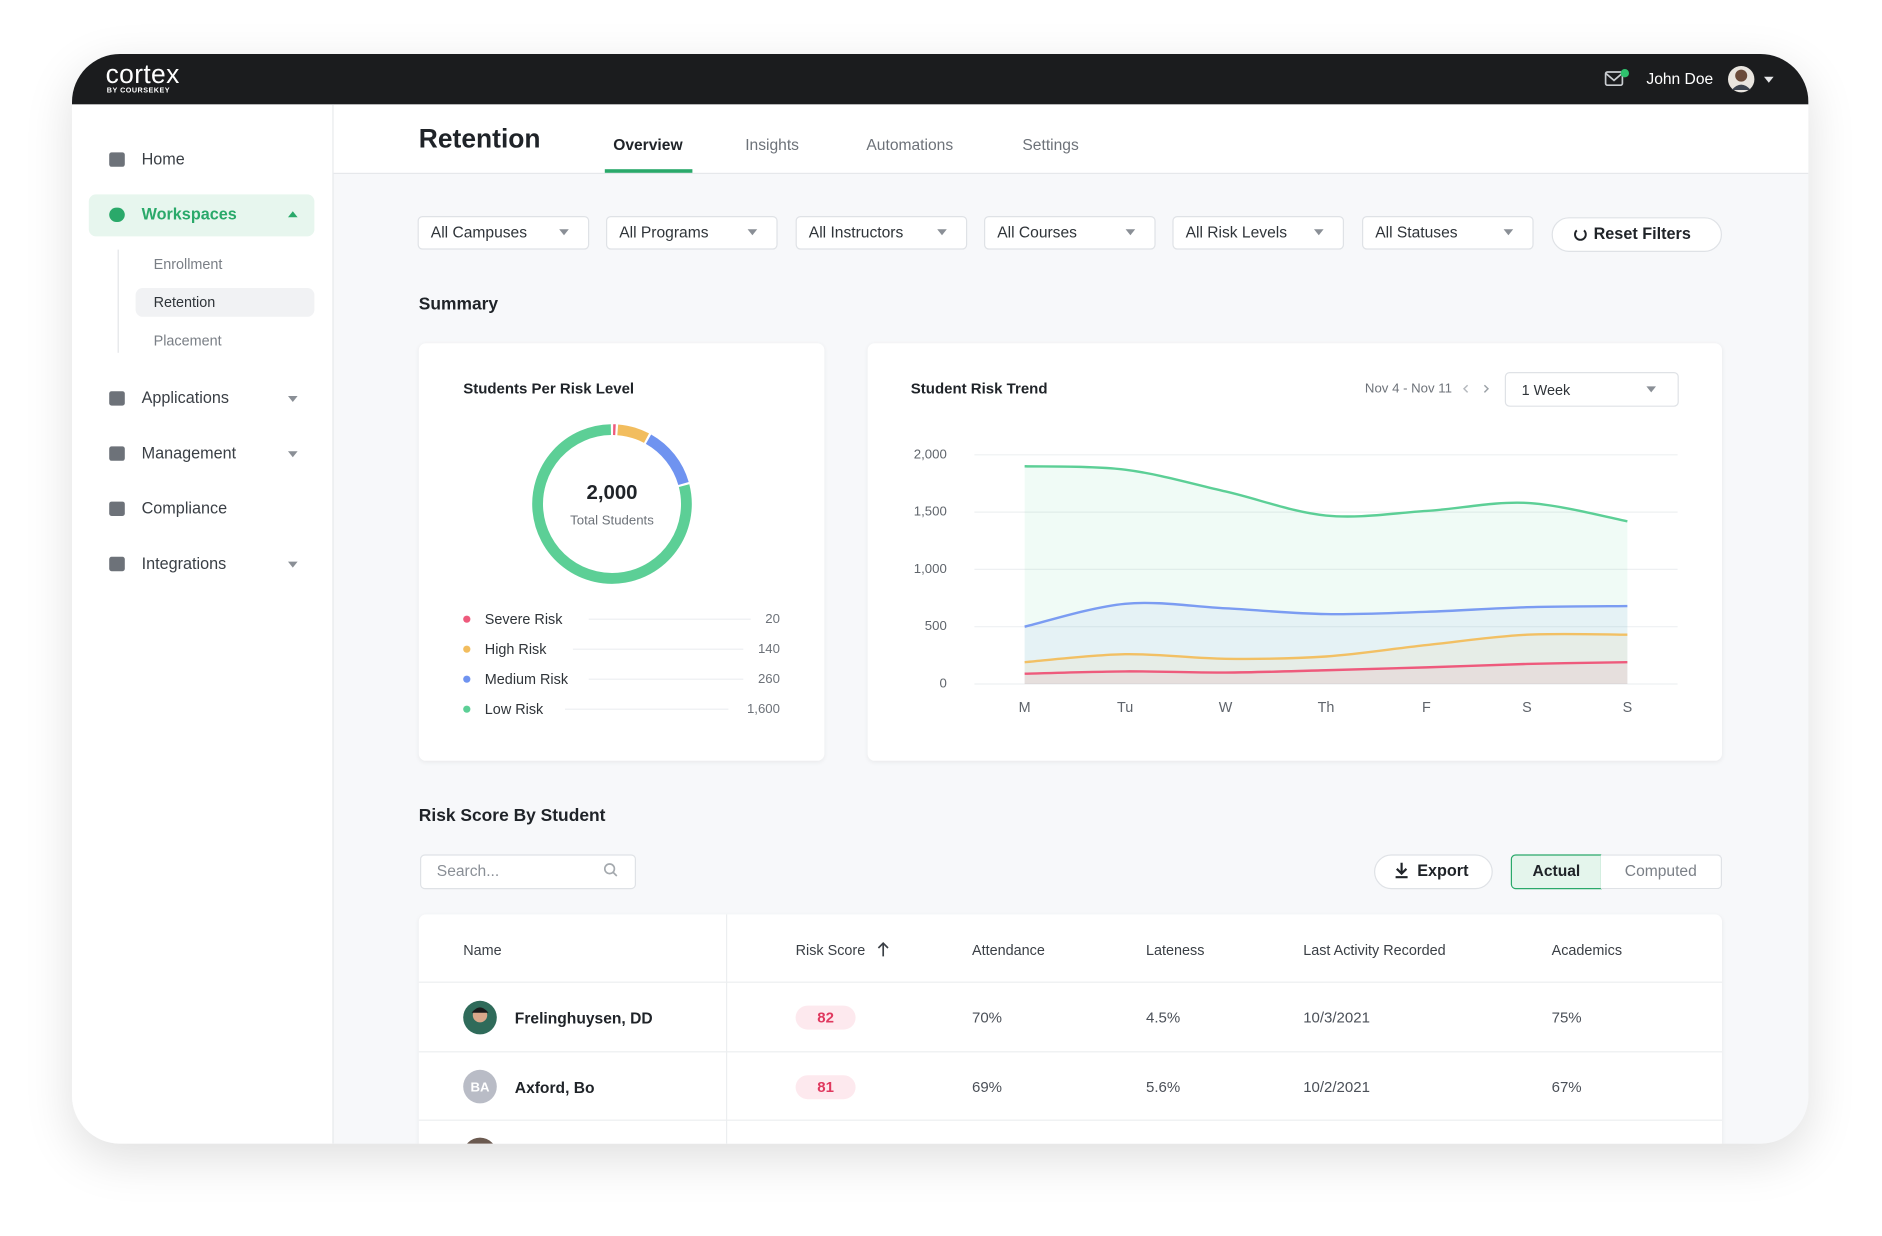 The width and height of the screenshot is (1882, 1236). I want to click on sidebar-item: Applications, so click(185, 397).